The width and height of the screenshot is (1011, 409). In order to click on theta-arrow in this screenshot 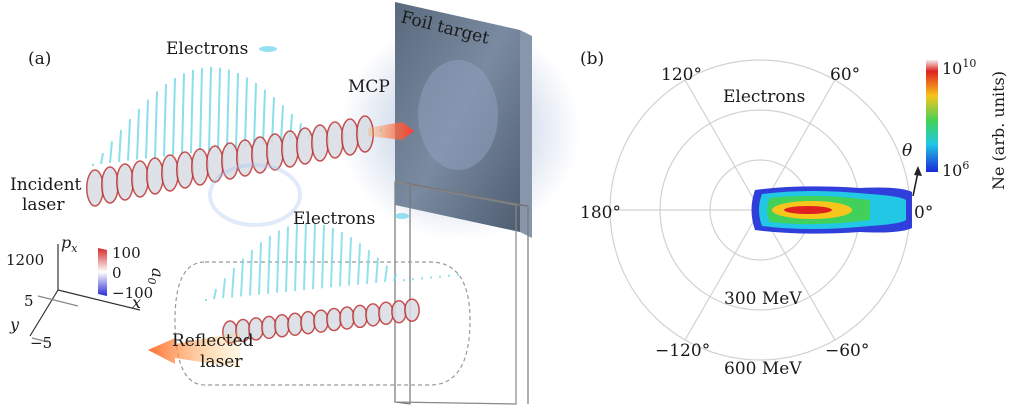, I will do `click(917, 181)`.